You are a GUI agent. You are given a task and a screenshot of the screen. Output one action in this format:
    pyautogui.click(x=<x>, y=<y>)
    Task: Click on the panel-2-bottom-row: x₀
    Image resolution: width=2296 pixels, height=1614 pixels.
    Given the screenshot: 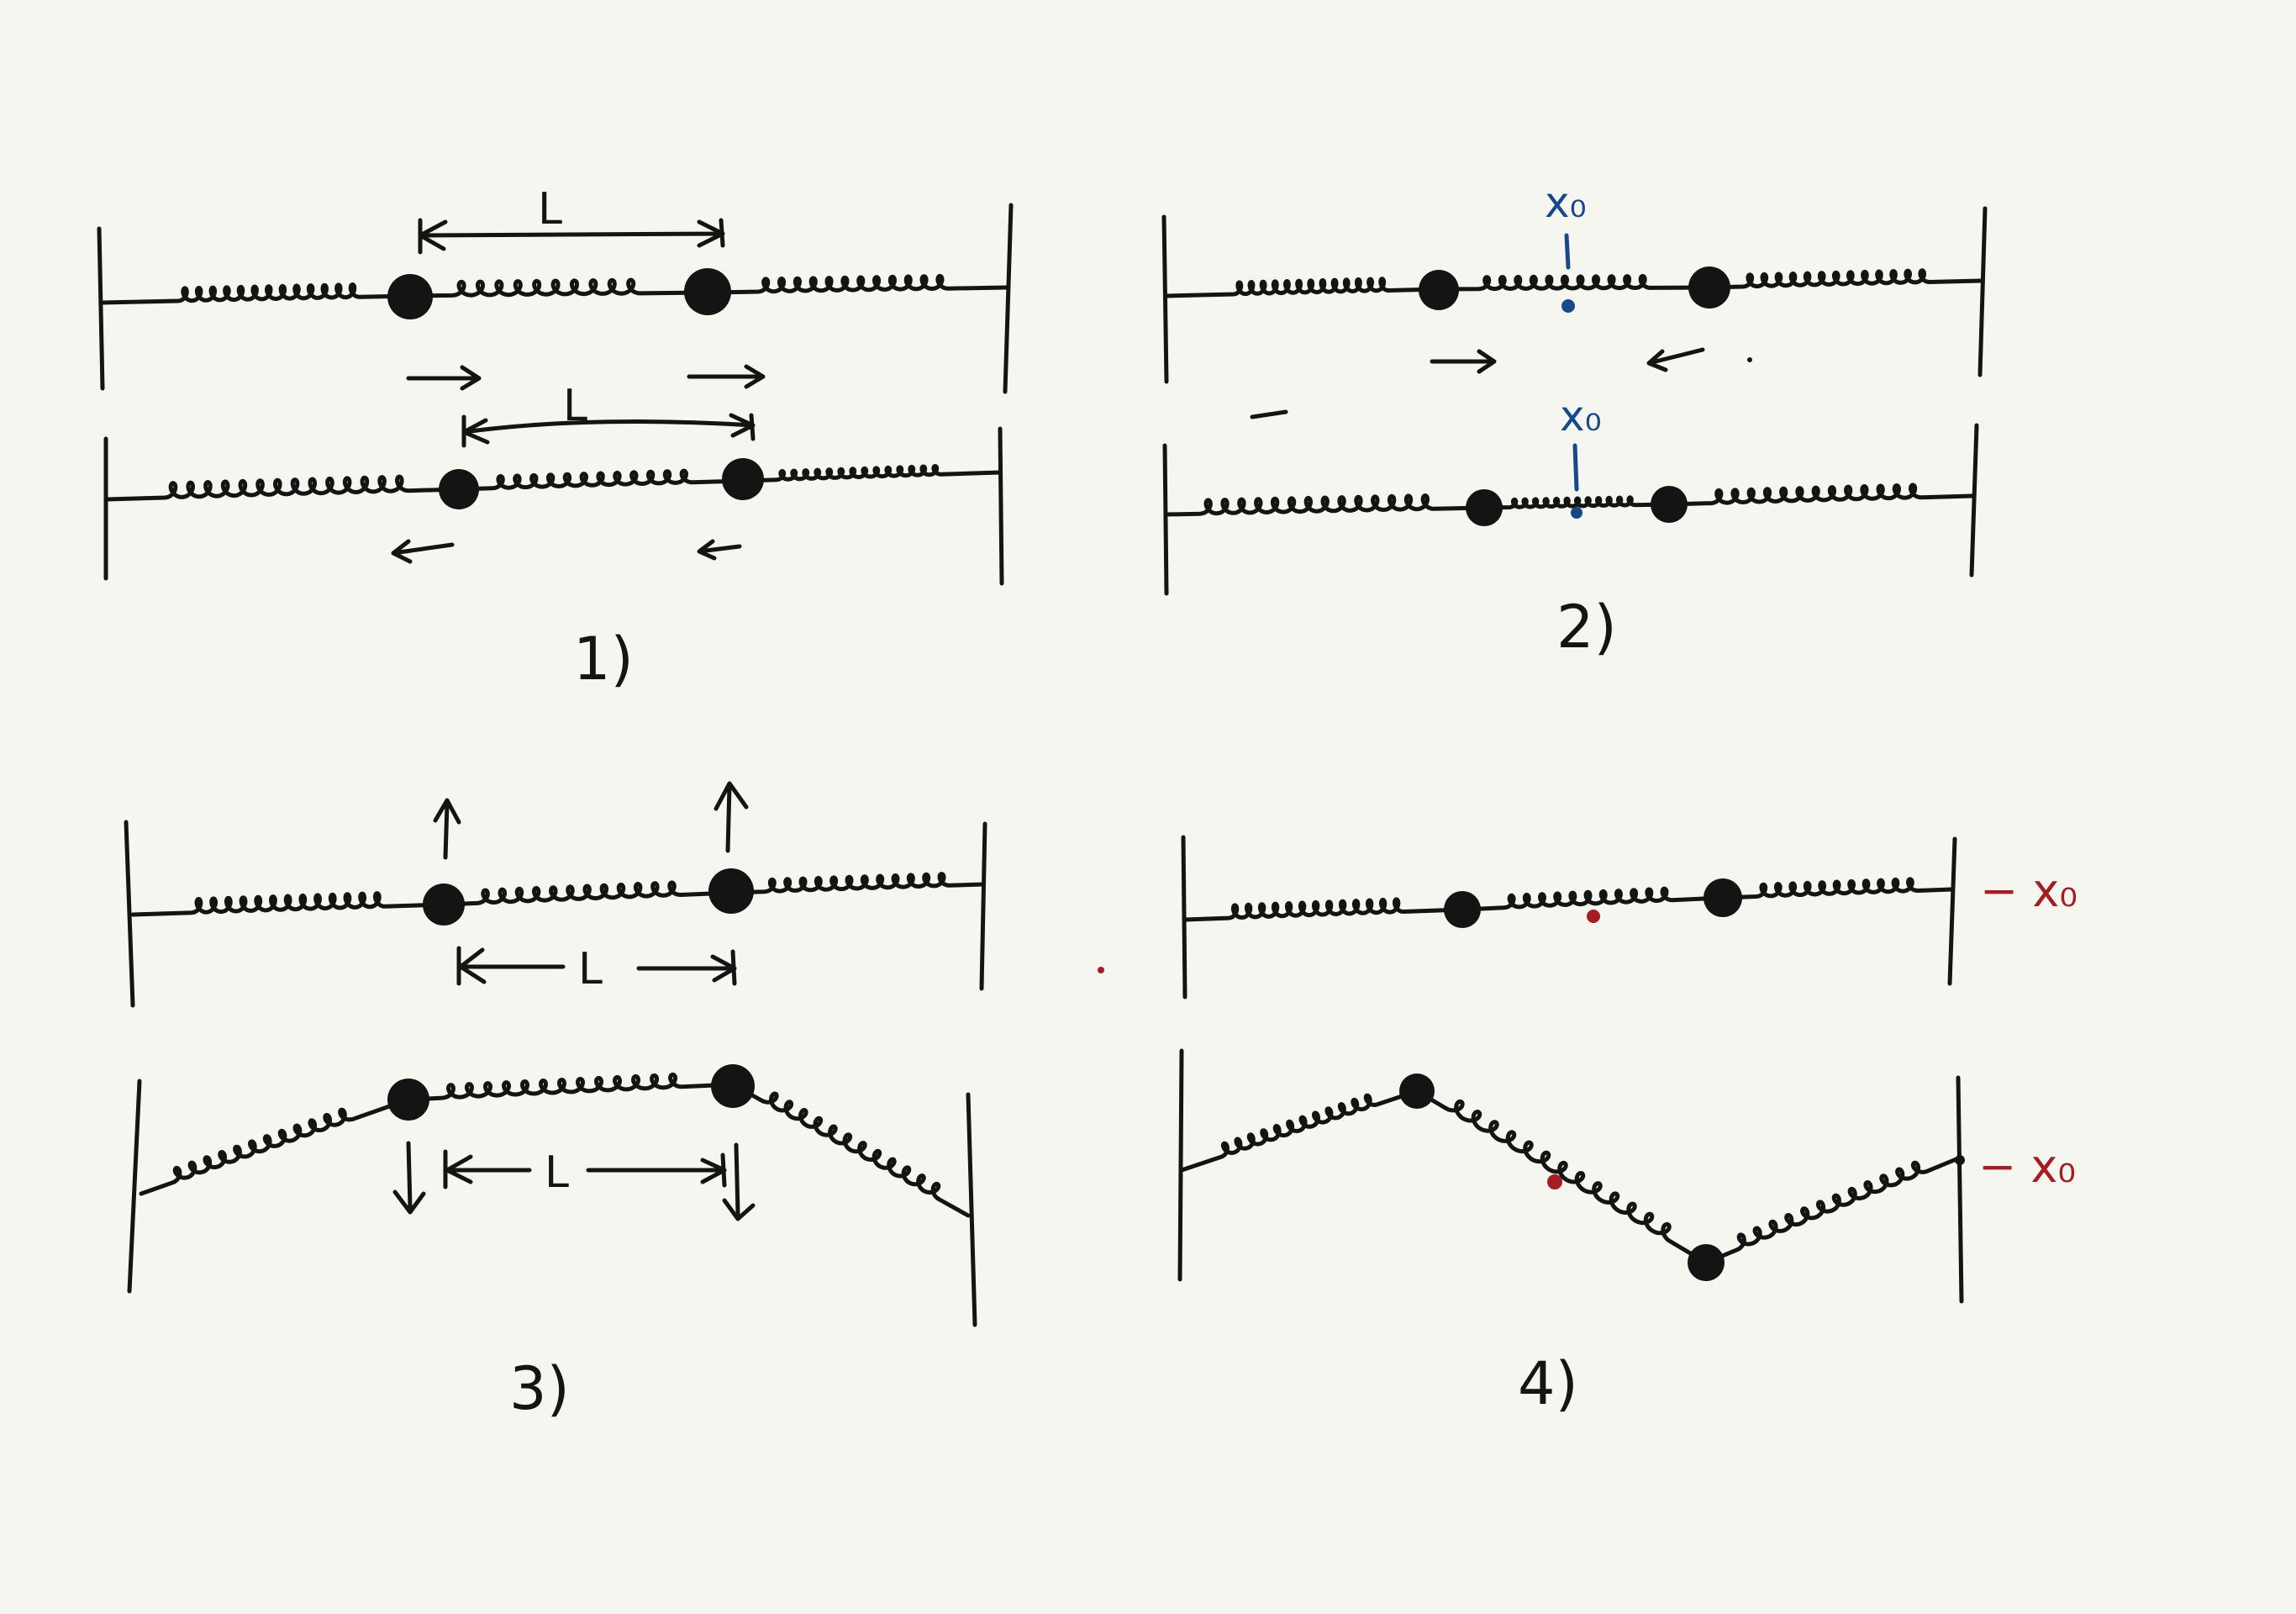 What is the action you would take?
    pyautogui.click(x=1571, y=494)
    